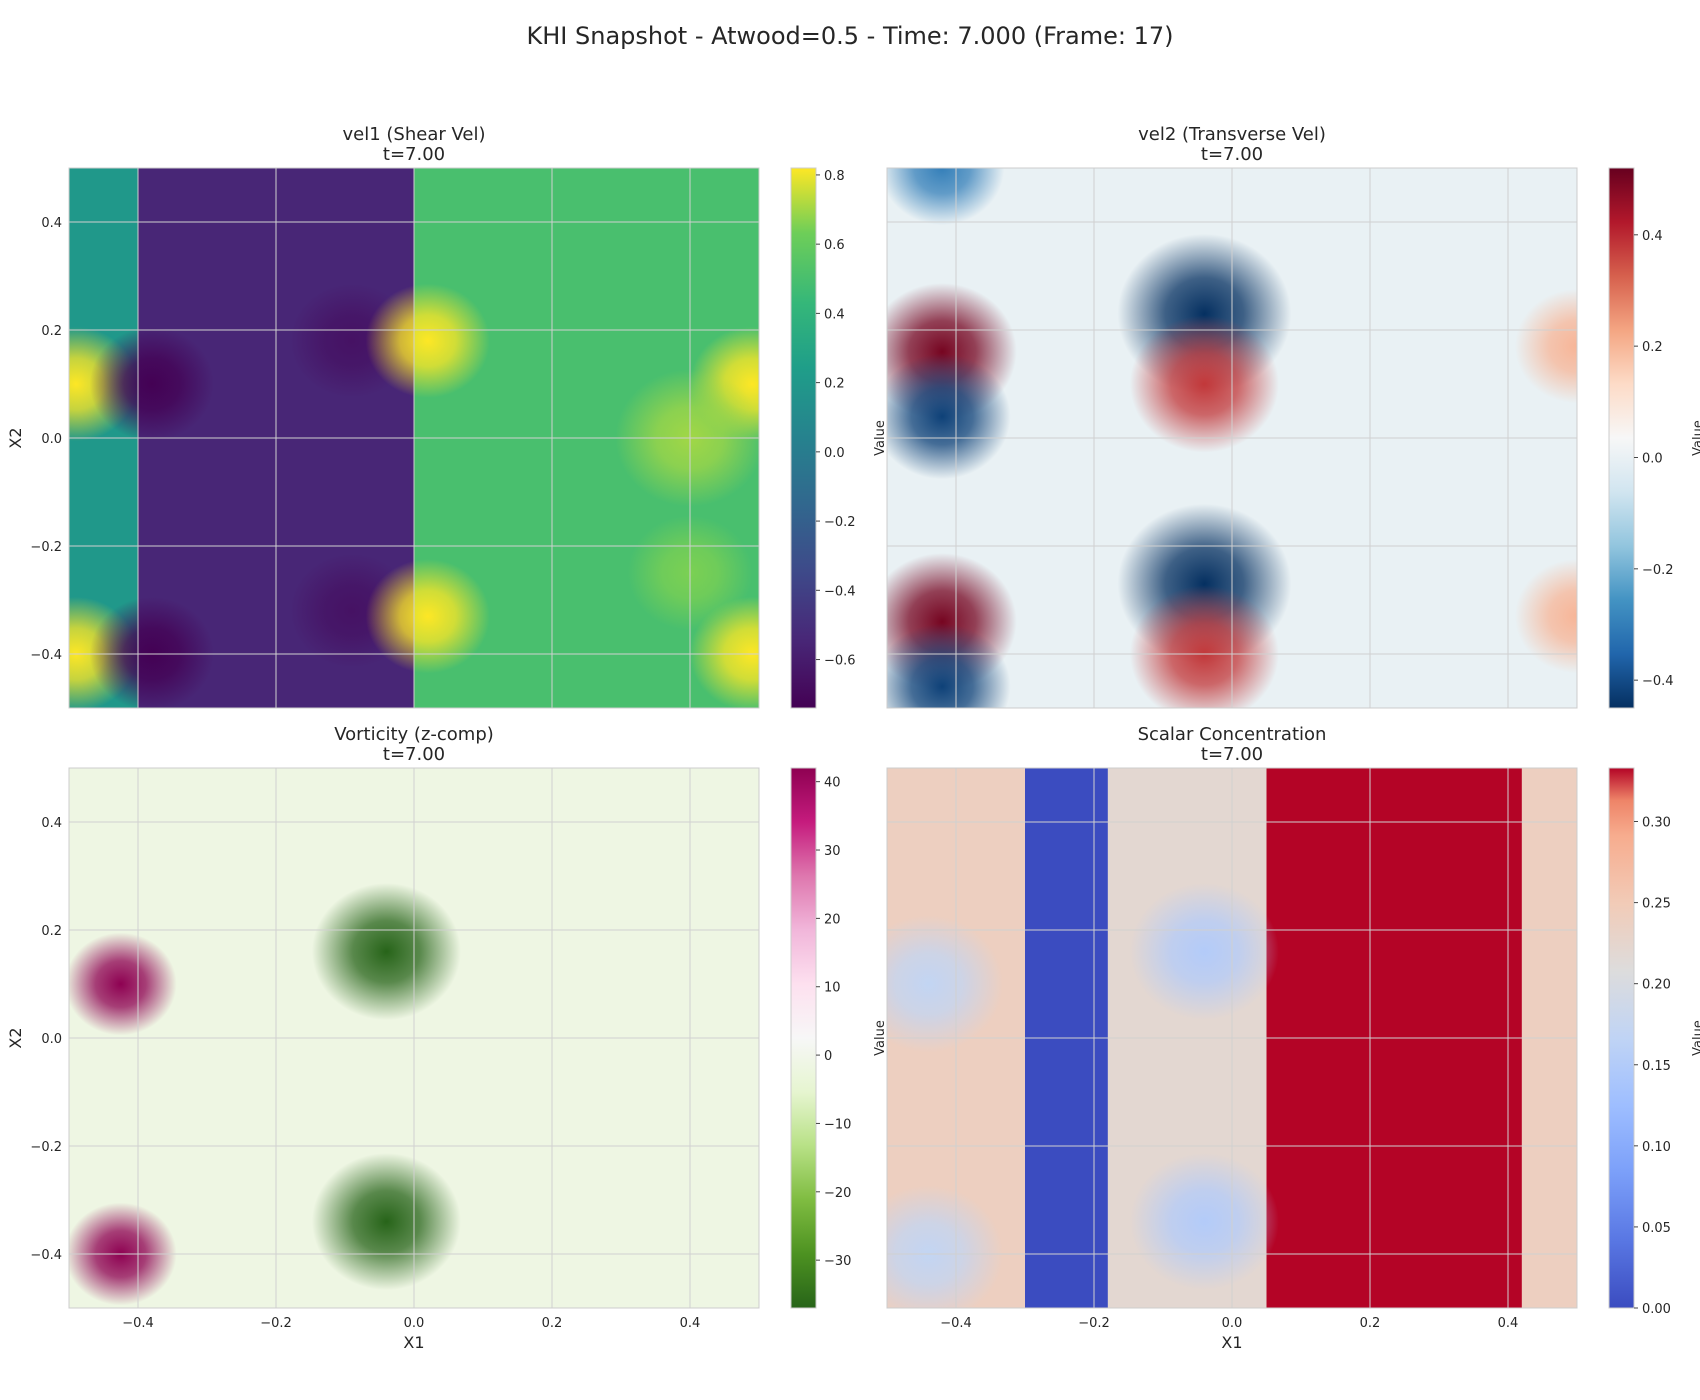 The height and width of the screenshot is (1400, 1700). I want to click on panel-title: Vorticity (z-comp), so click(414, 734).